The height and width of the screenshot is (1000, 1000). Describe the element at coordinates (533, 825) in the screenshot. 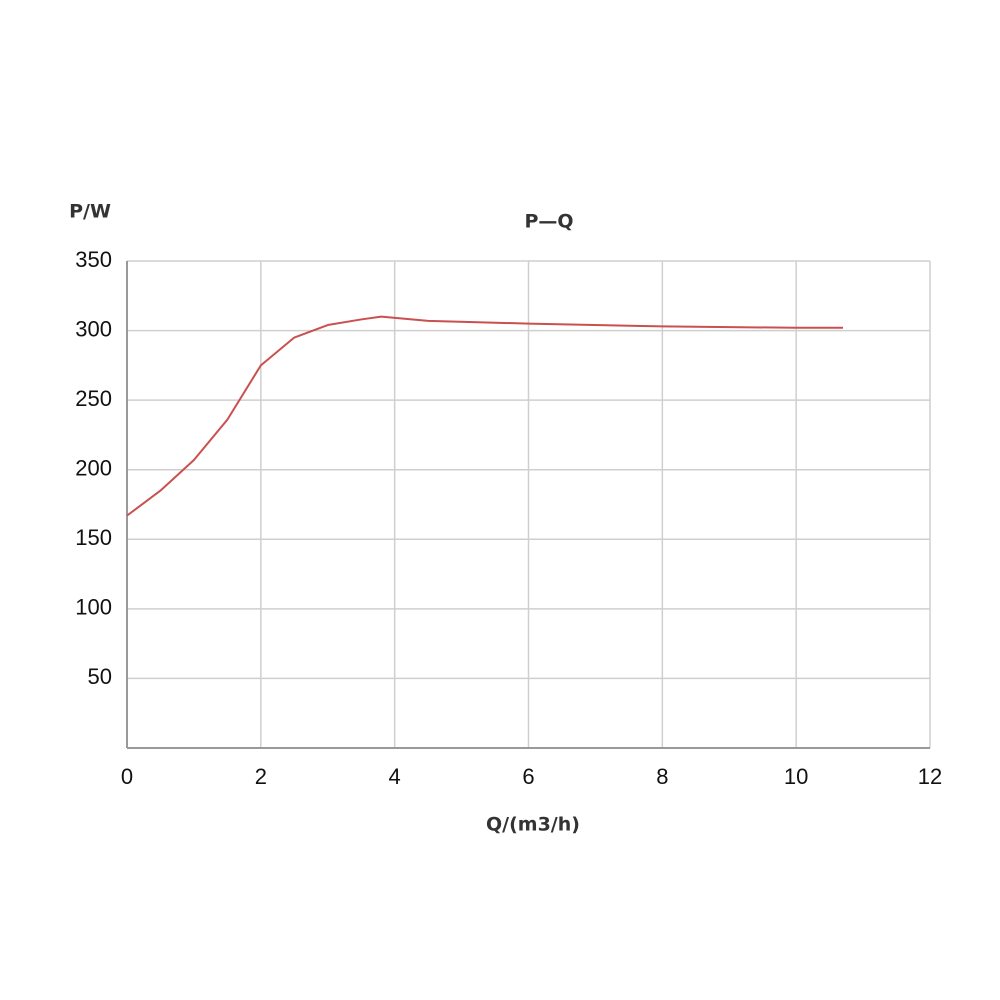

I see `x-axis-label: Q/(m3/h)` at that location.